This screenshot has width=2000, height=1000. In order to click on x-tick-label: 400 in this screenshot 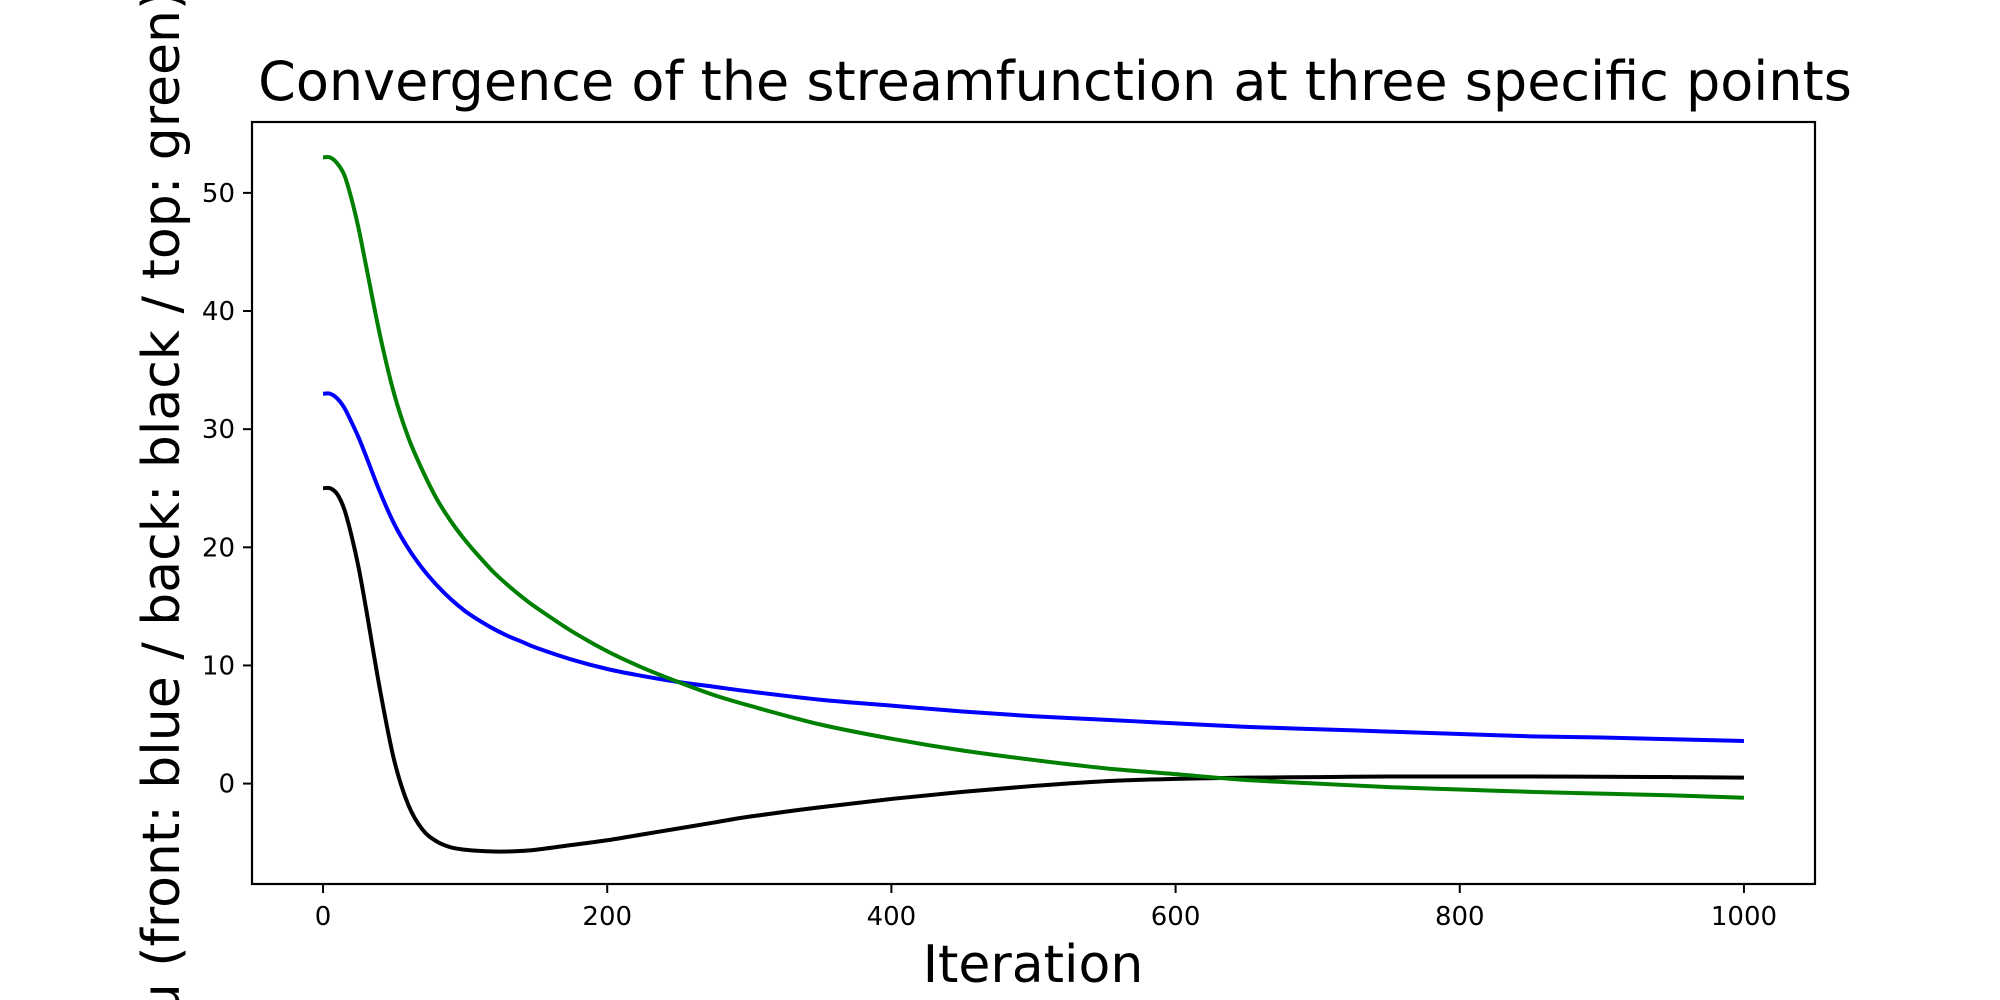, I will do `click(892, 917)`.